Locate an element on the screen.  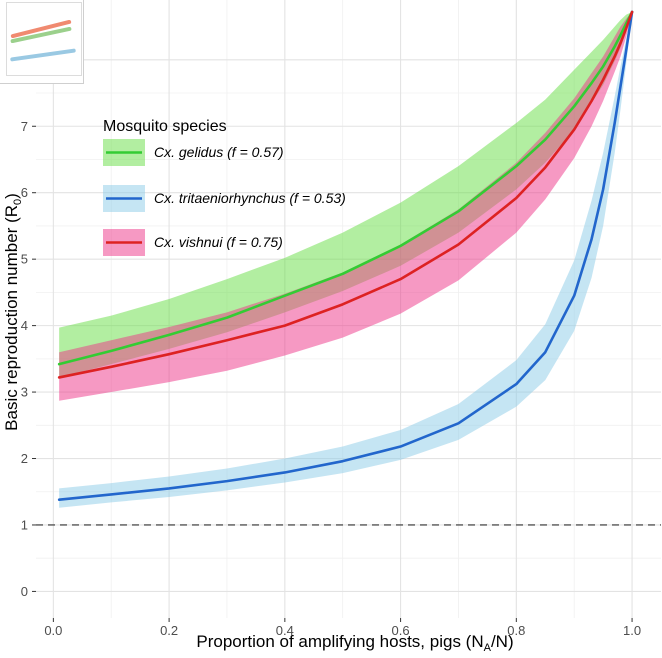
chart-thumbnail is located at coordinates (42, 42).